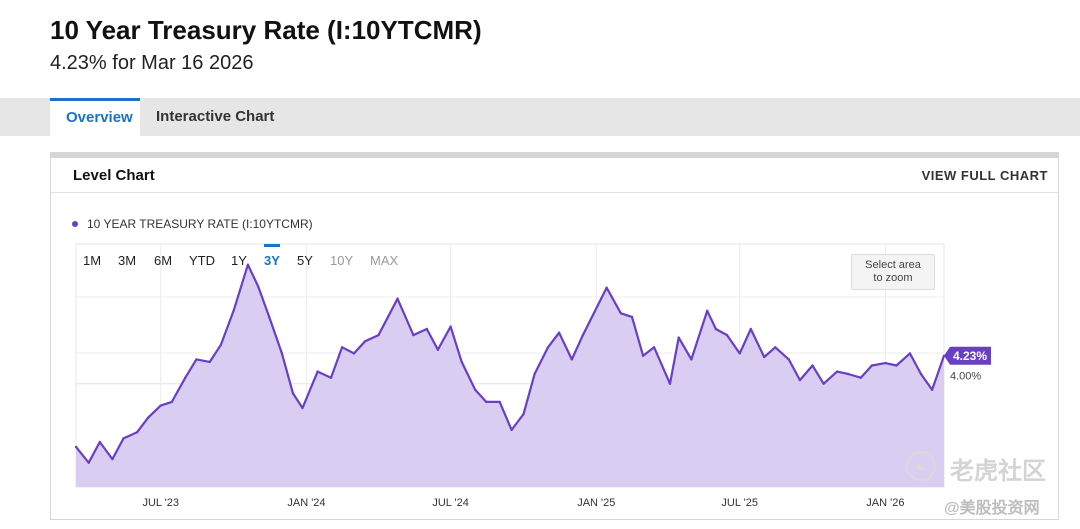 The width and height of the screenshot is (1080, 529). What do you see at coordinates (893, 265) in the screenshot?
I see `zoom-hint-line1: Select area` at bounding box center [893, 265].